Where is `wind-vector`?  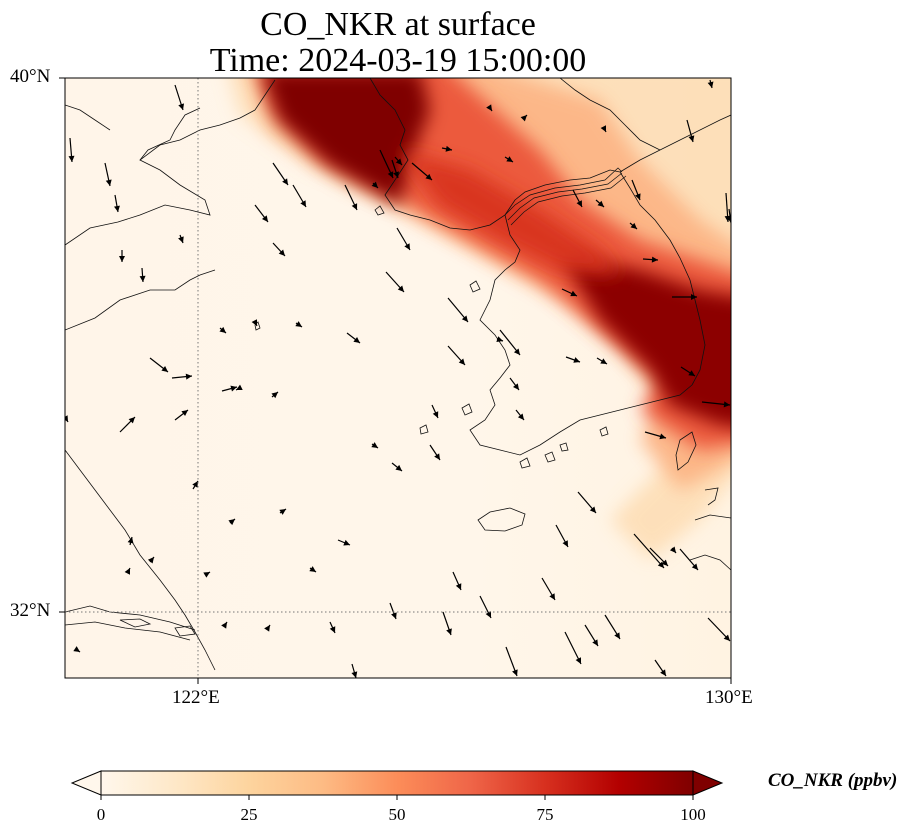
wind-vector is located at coordinates (649, 551).